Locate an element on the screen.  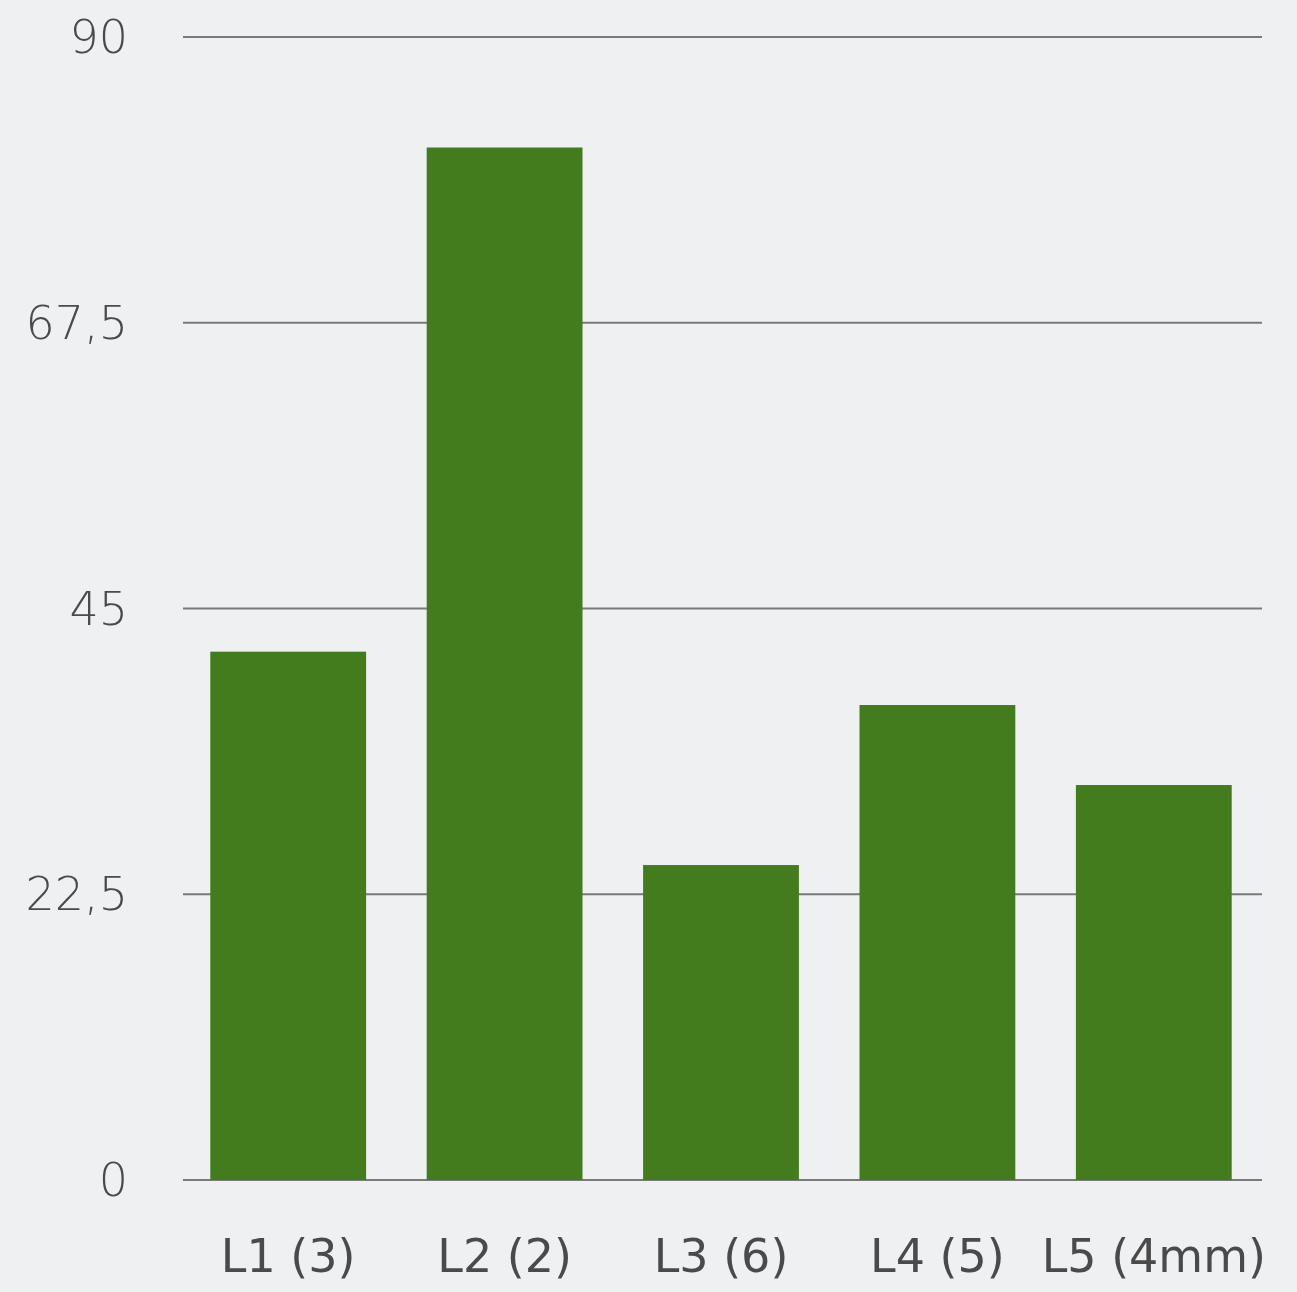
y-tick-label: 0 is located at coordinates (113, 1180).